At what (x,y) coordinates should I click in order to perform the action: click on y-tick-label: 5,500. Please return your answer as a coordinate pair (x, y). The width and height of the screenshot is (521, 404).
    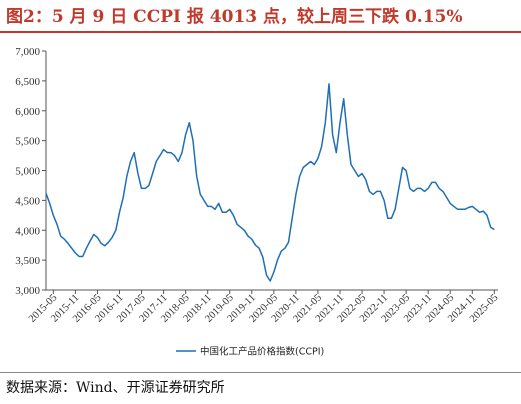
    Looking at the image, I should click on (27, 142).